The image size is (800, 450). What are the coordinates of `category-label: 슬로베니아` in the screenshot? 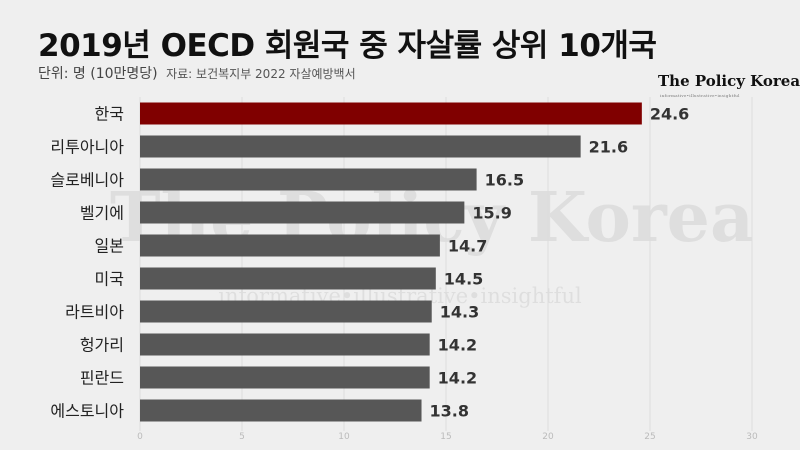 It's located at (87, 180).